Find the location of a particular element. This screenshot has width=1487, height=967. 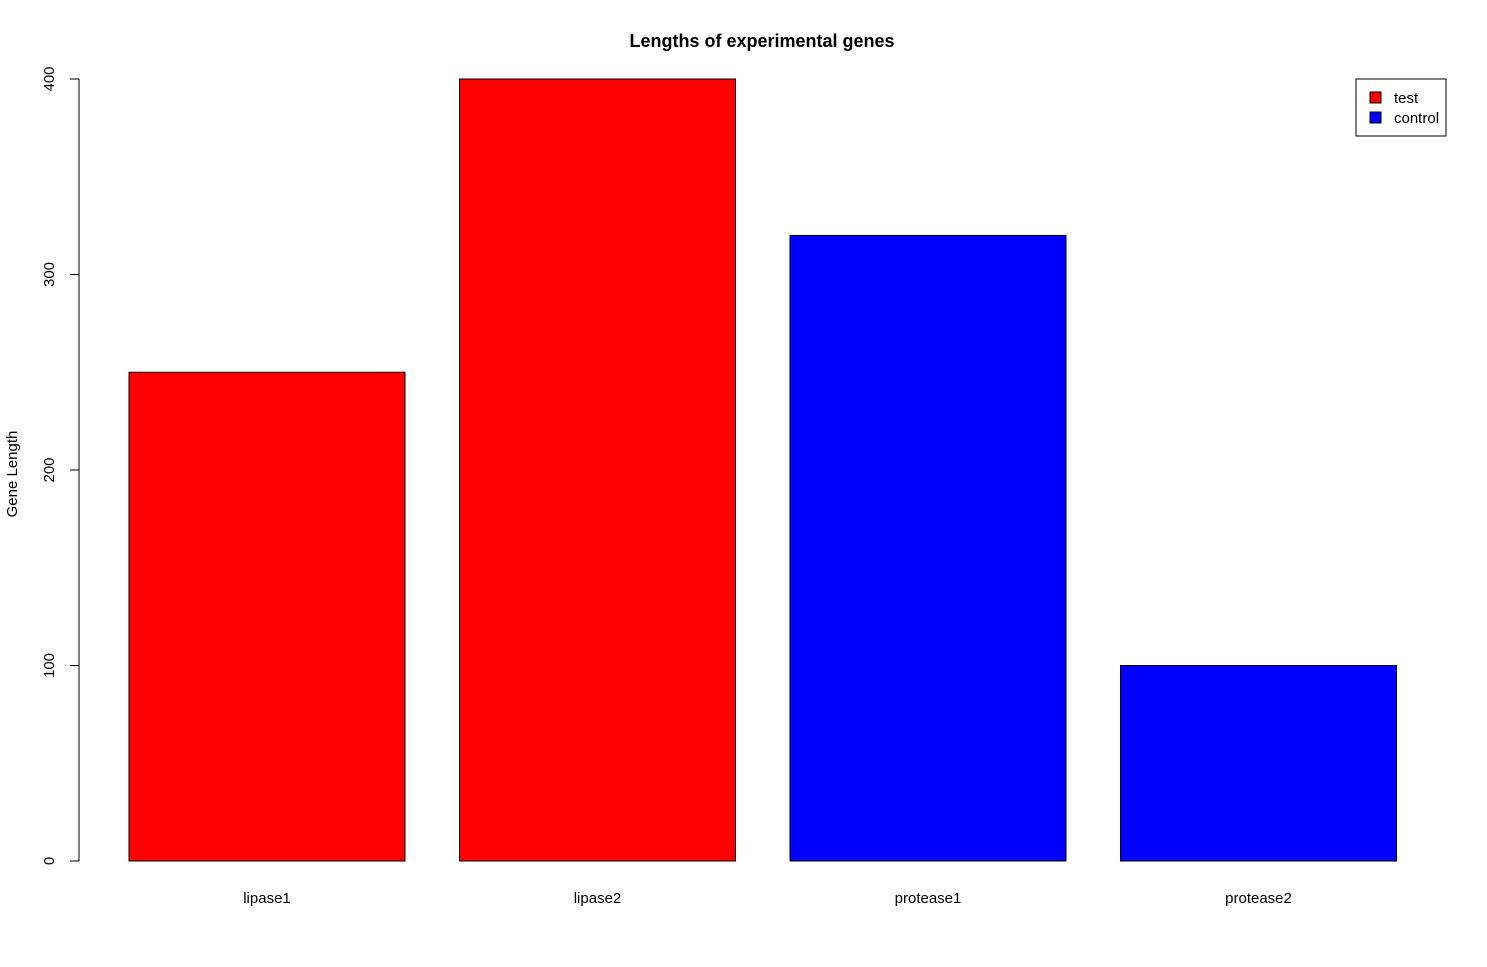

legend: test control is located at coordinates (1401, 107).